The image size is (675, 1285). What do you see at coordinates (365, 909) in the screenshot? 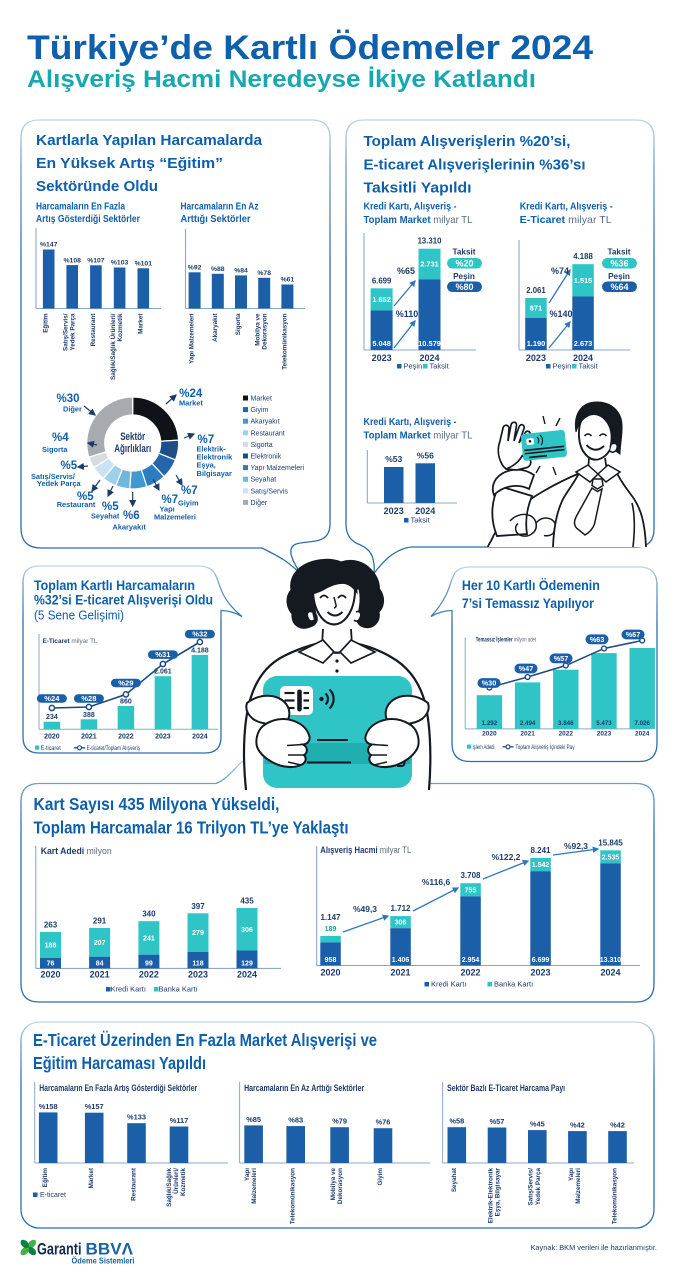
I see `svg-text: %49,3` at bounding box center [365, 909].